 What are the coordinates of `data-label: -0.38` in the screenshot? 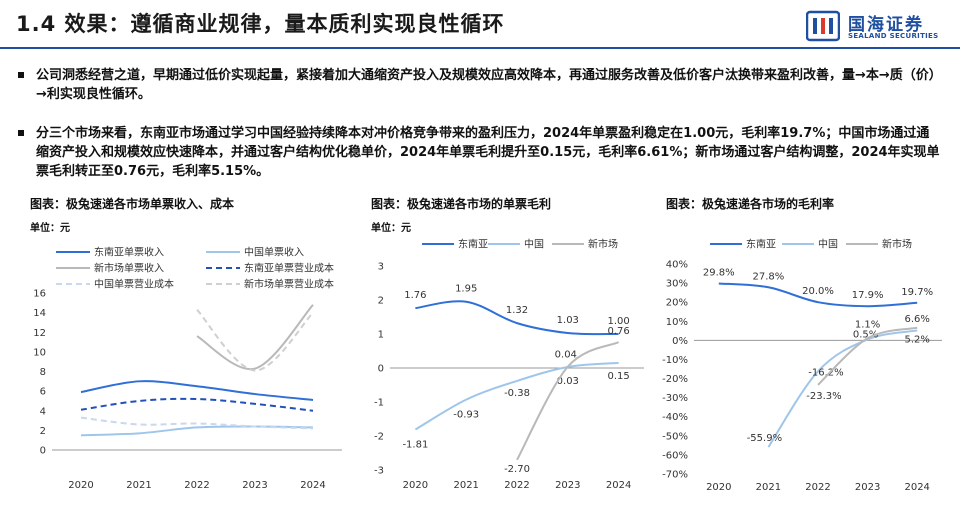 It's located at (517, 393).